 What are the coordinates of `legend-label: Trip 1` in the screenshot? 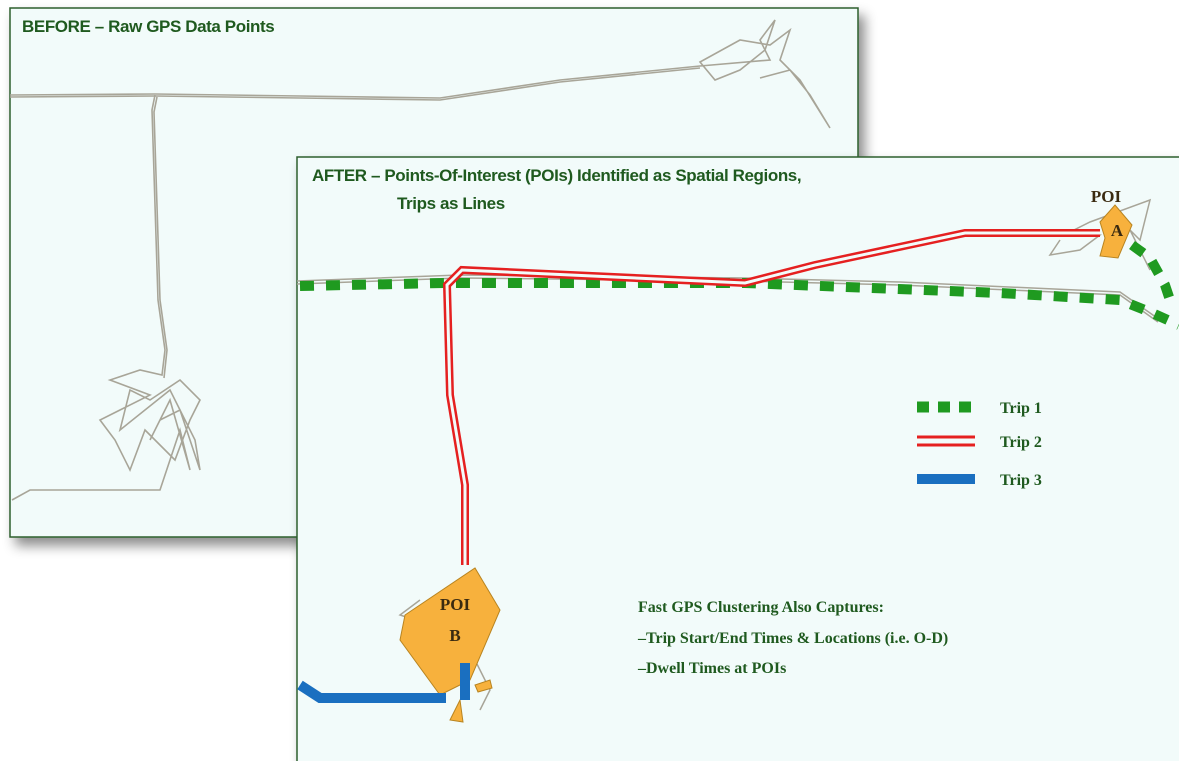 It's located at (1021, 408).